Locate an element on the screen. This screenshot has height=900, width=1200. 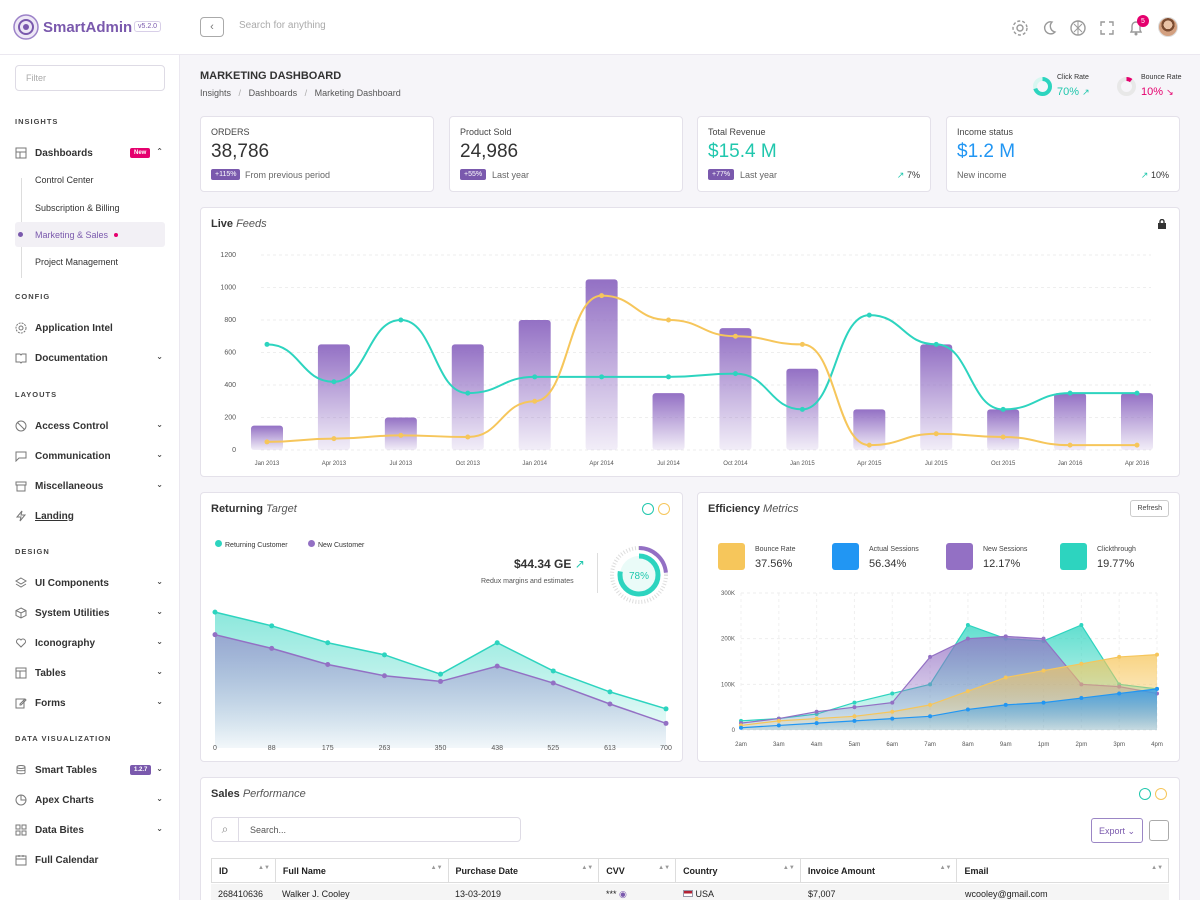
lock-icon is located at coordinates (1162, 224).